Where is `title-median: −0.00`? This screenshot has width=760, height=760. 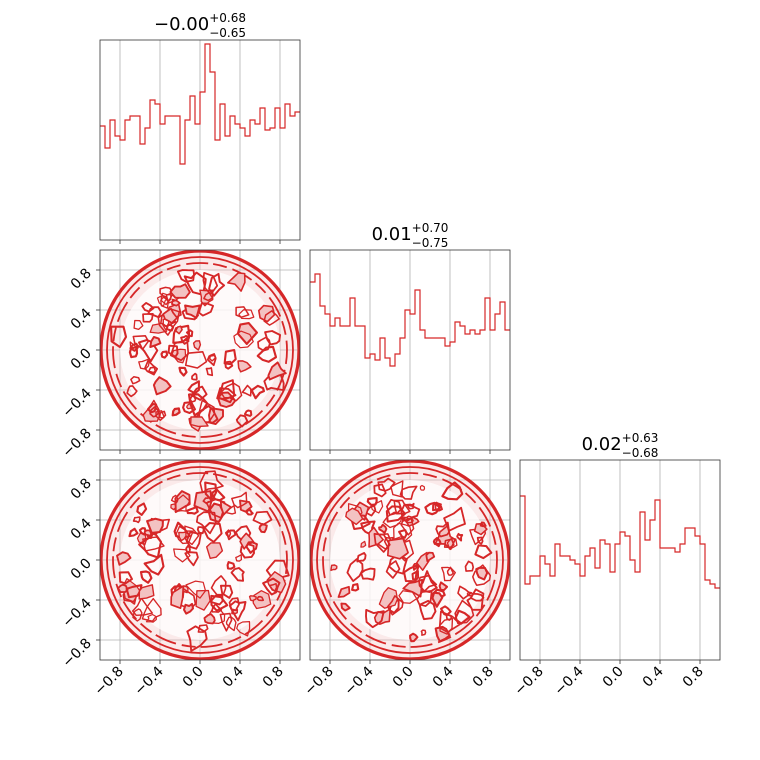
title-median: −0.00 is located at coordinates (181, 24).